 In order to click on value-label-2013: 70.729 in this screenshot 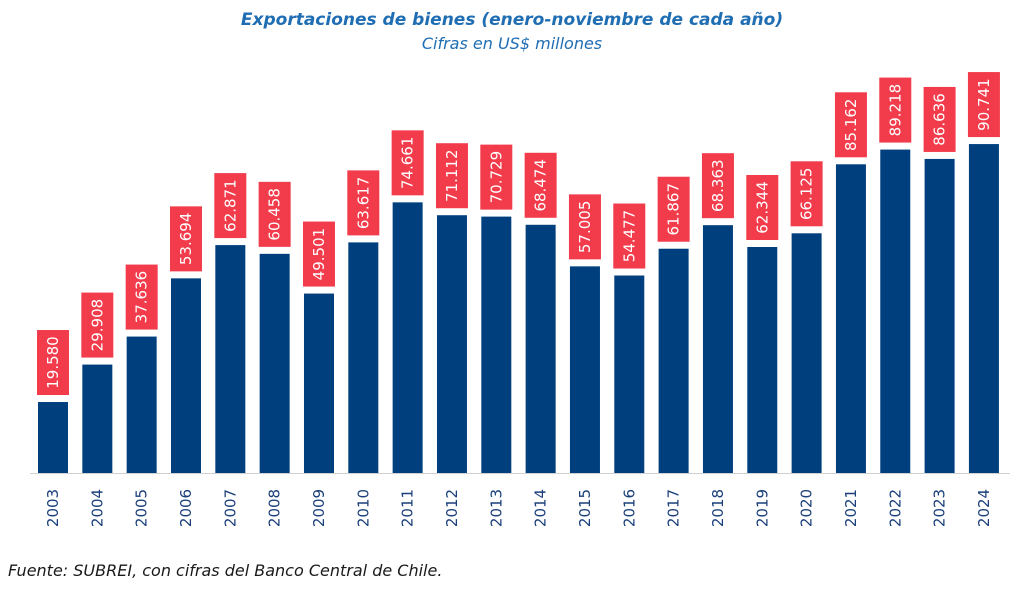, I will do `click(496, 177)`.